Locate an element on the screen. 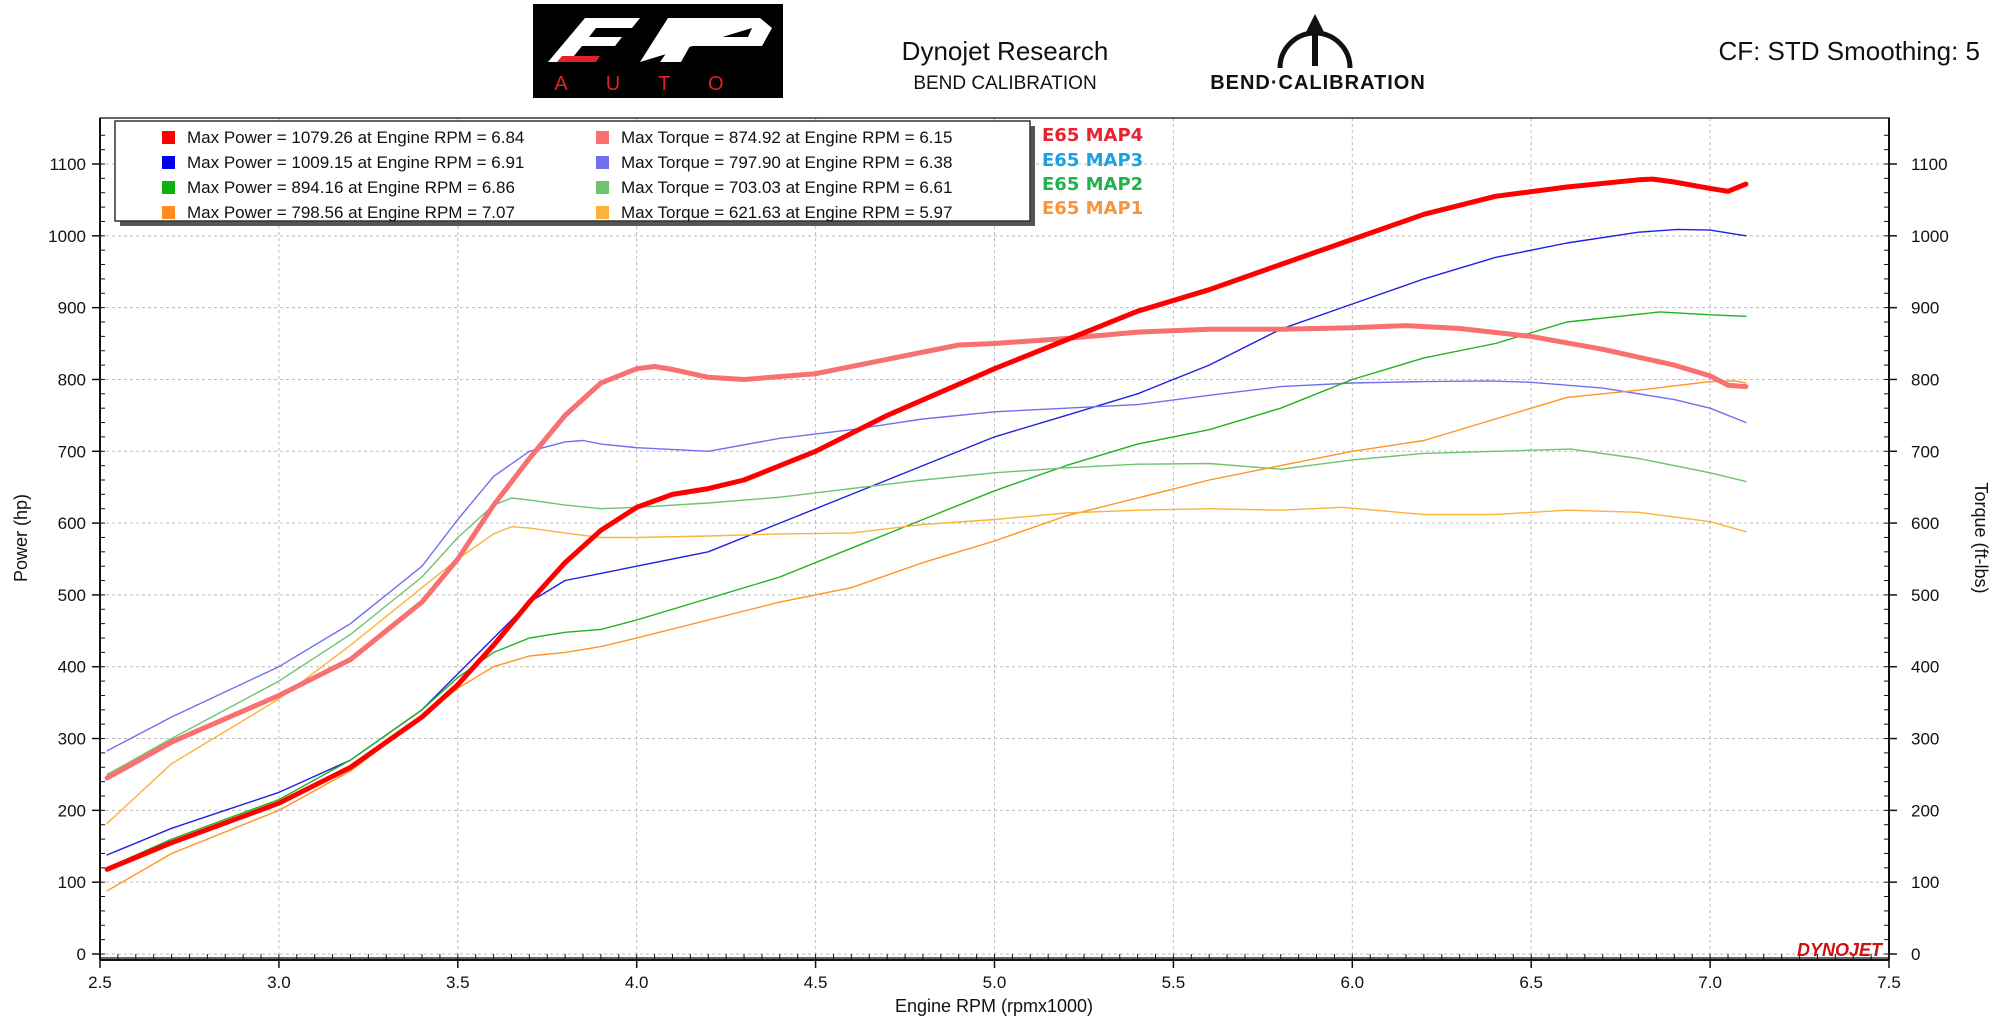 This screenshot has height=1020, width=2000. legend-entry: Max Torque = 874.92 at Engine RPM = 6.15 is located at coordinates (786, 137).